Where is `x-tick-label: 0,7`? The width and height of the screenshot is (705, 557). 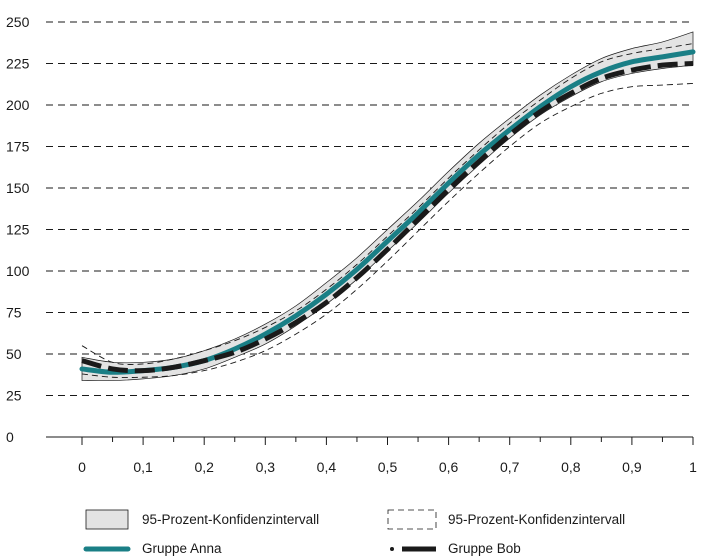 x-tick-label: 0,7 is located at coordinates (510, 467).